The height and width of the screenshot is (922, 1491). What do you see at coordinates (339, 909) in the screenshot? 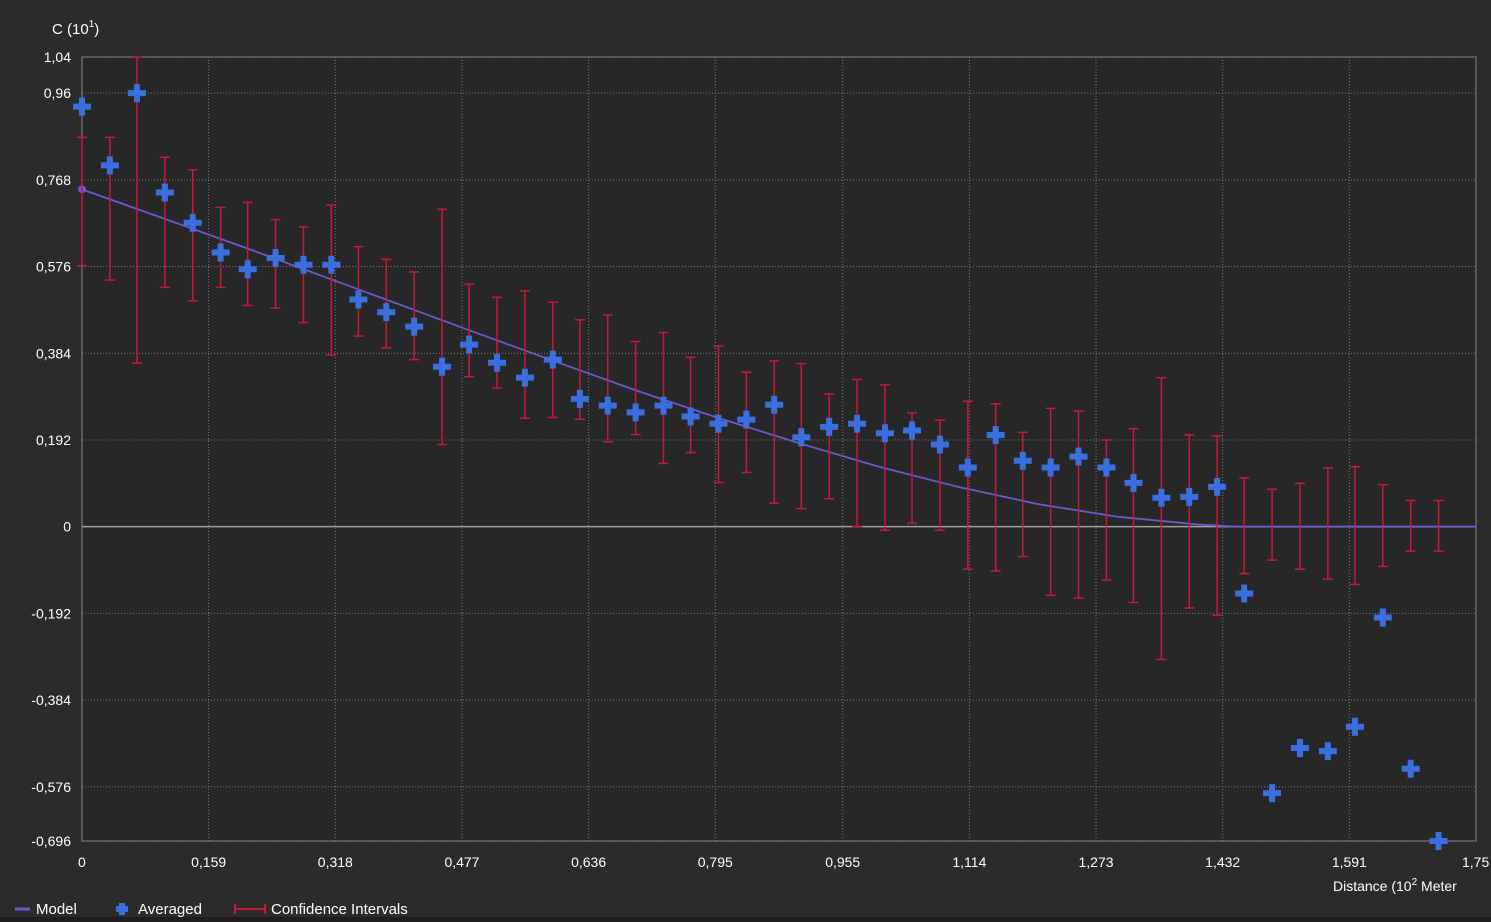
I see `legend-ci-label: Confidence Intervals` at bounding box center [339, 909].